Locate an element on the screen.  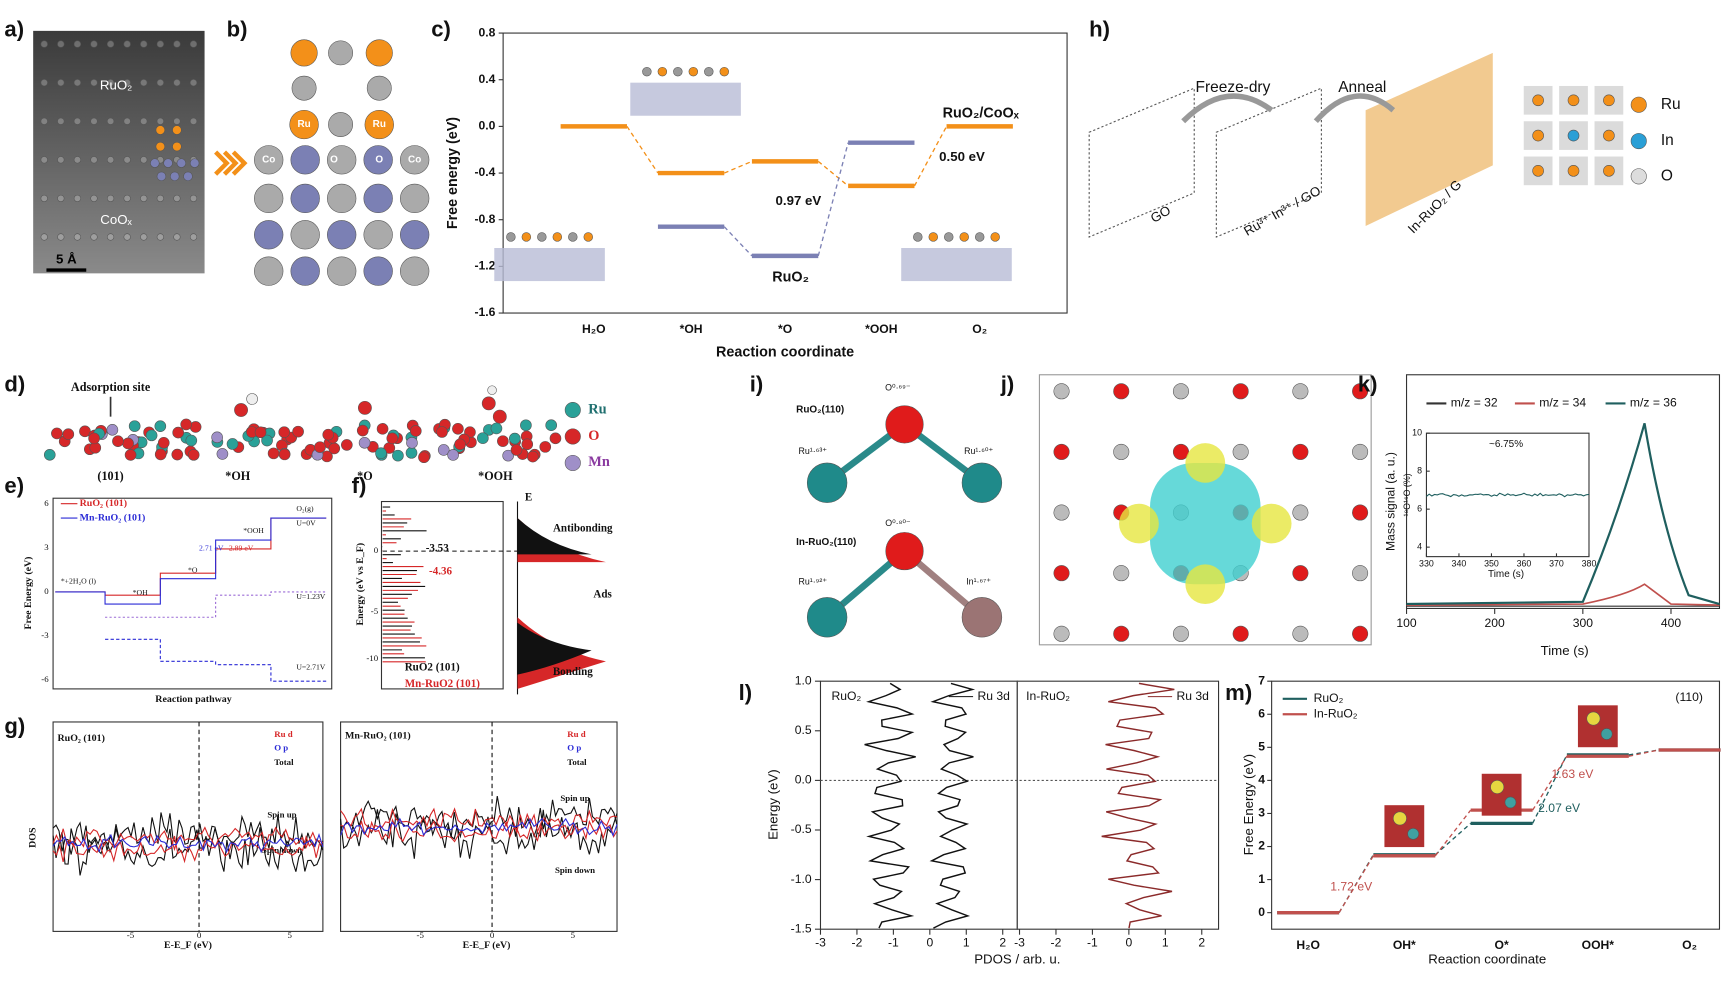
text-label: O p is located at coordinates (281, 747).